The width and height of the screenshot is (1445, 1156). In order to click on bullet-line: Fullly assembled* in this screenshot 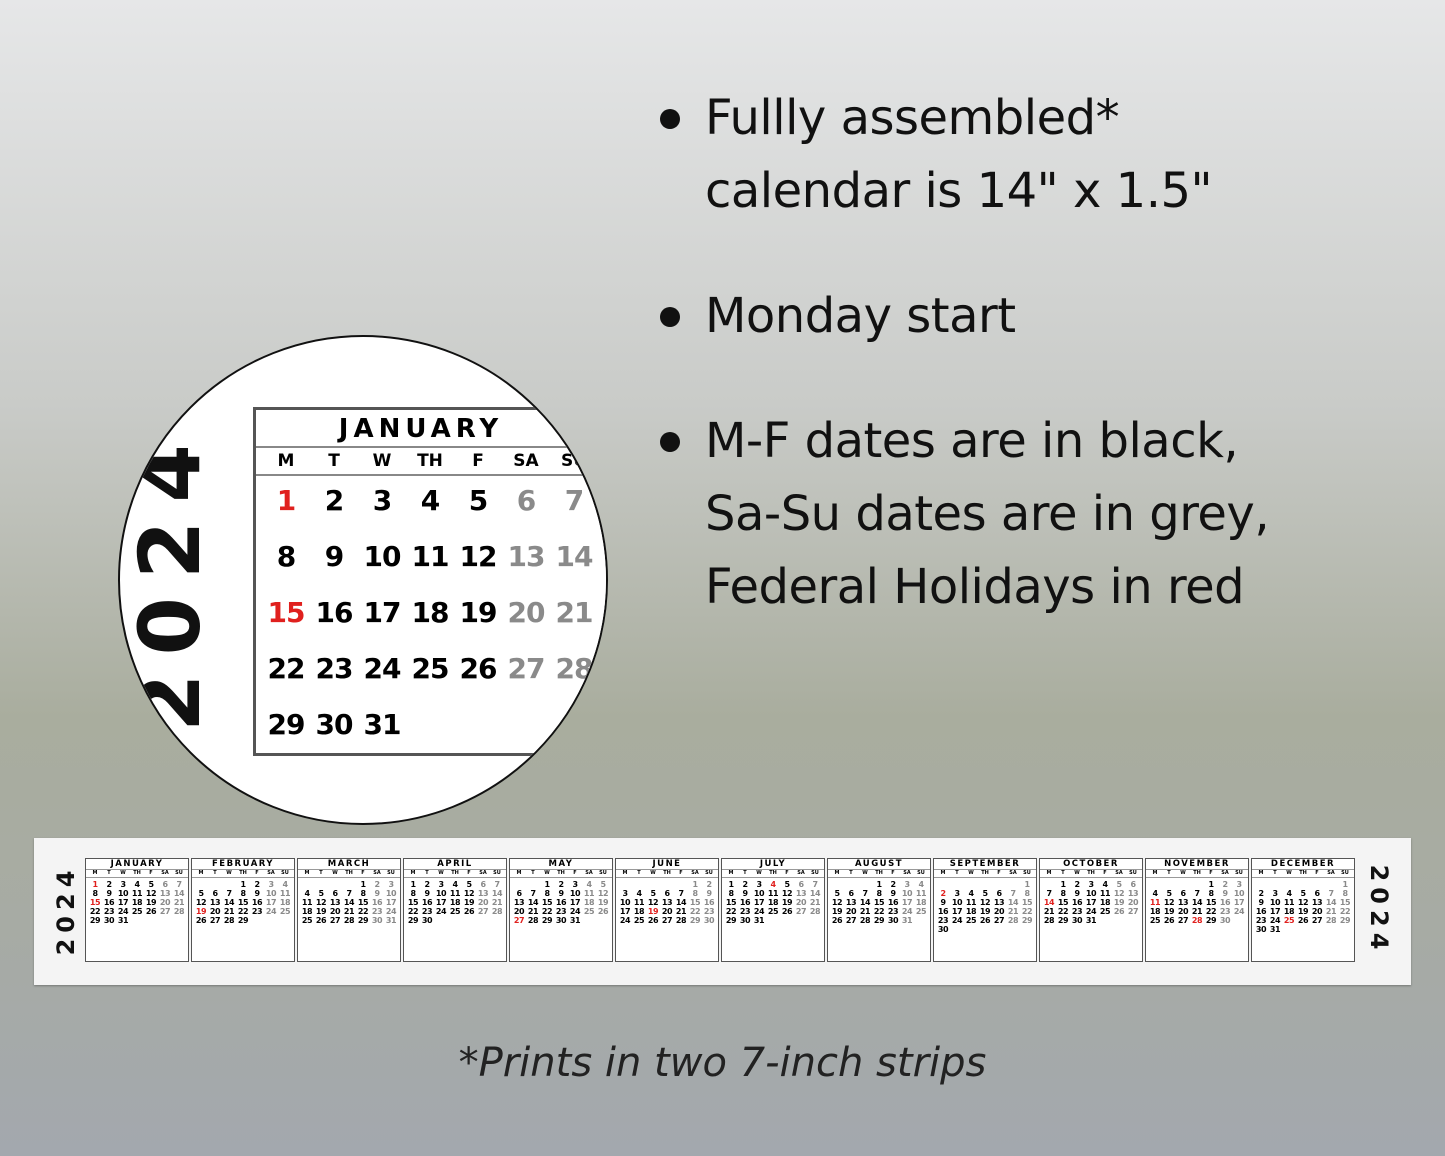, I will do `click(912, 118)`.